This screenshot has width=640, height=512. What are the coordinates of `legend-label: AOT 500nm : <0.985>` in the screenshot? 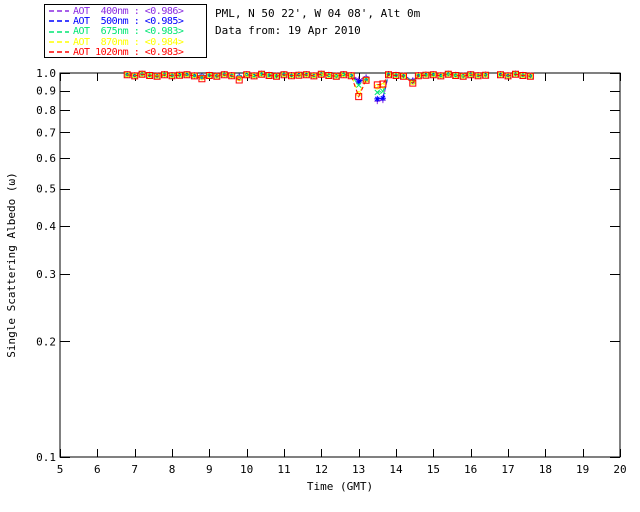 It's located at (128, 21).